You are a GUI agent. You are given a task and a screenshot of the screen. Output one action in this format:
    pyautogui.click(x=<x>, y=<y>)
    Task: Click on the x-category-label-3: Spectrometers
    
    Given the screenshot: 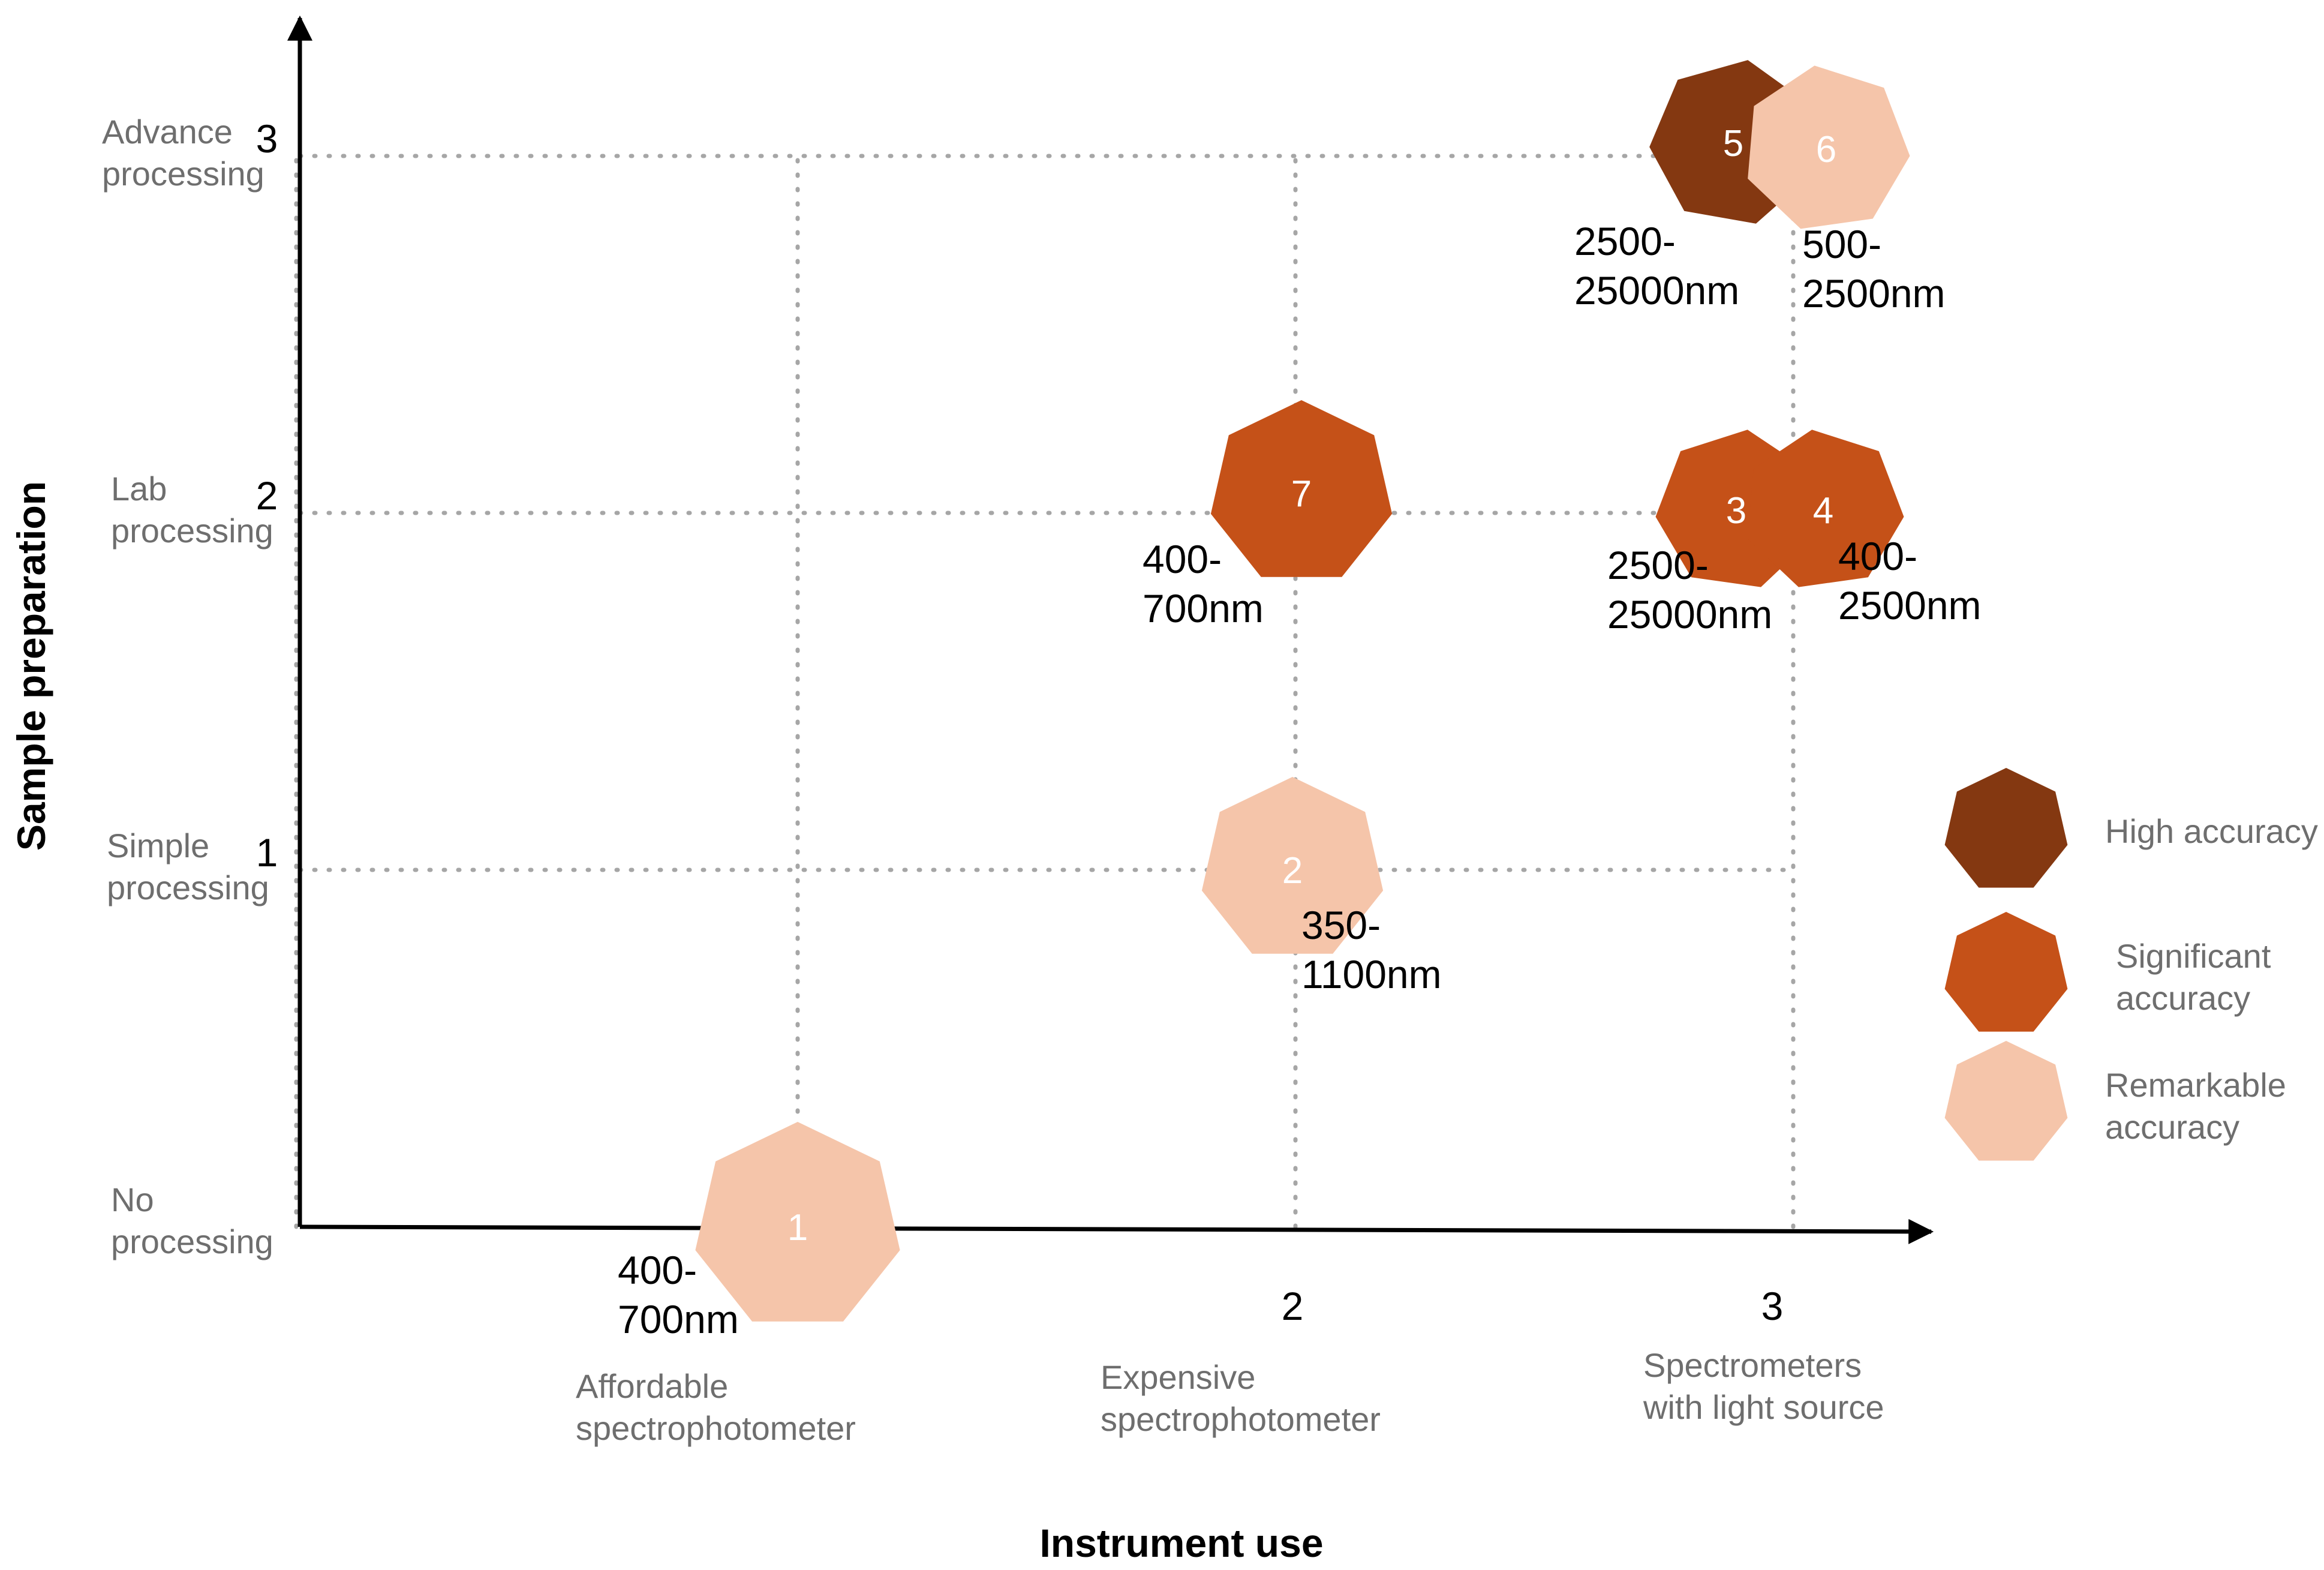 What is the action you would take?
    pyautogui.click(x=1752, y=1365)
    